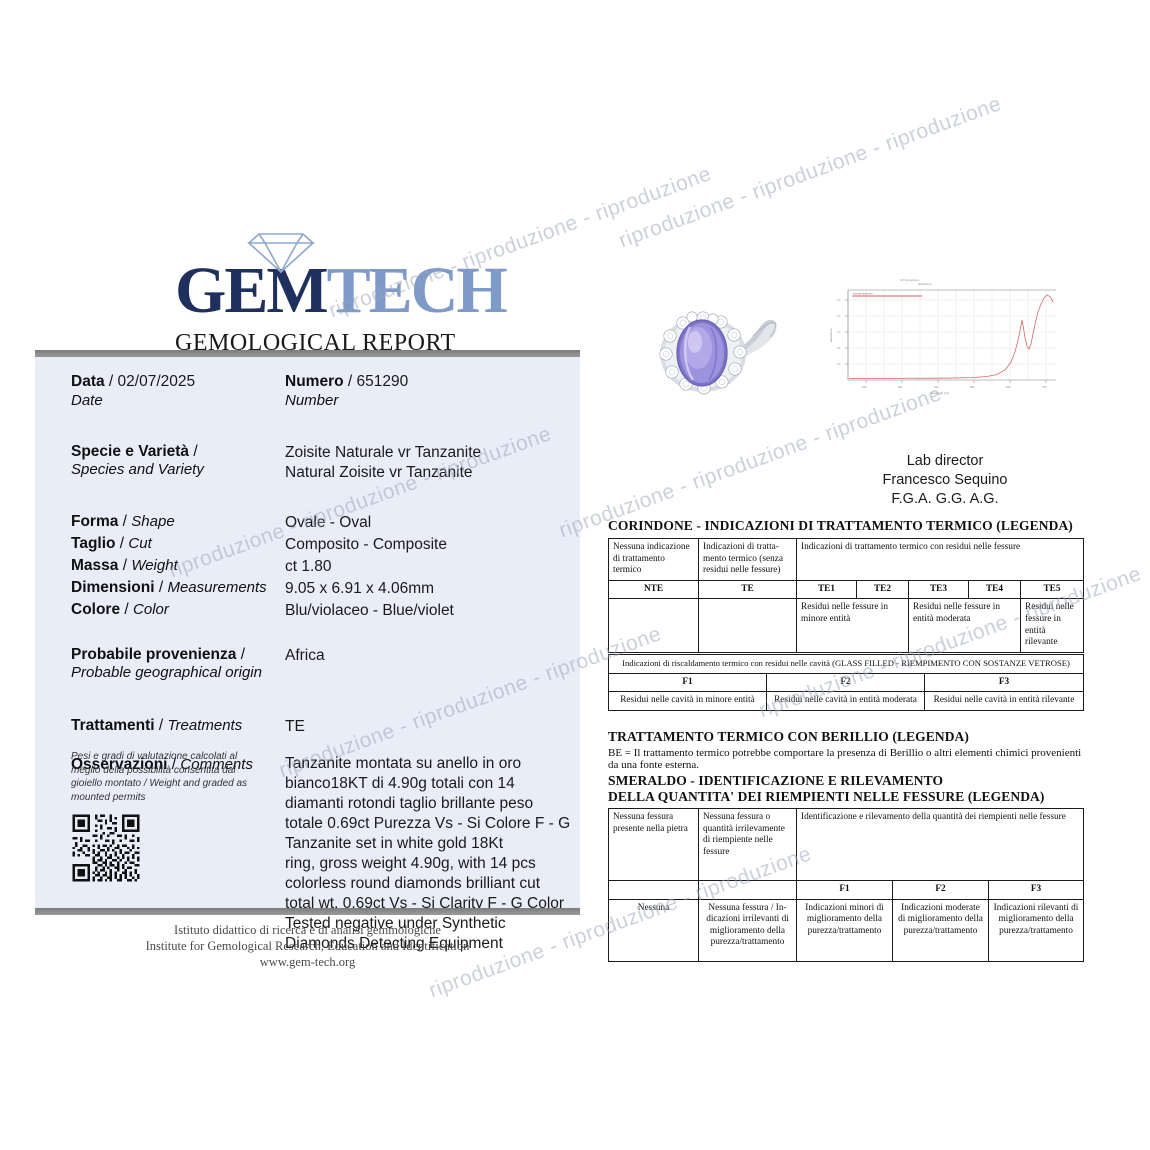 The height and width of the screenshot is (1150, 1150). Describe the element at coordinates (315, 343) in the screenshot. I see `report-title: GEMOLOGICAL REPORT` at that location.